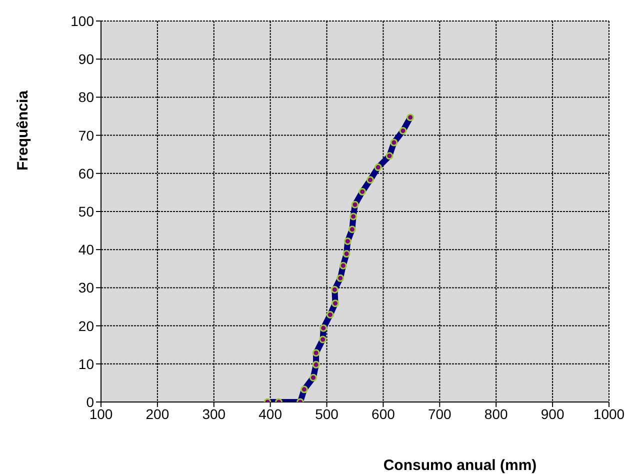 The height and width of the screenshot is (474, 630). I want to click on x-tick-label: 400, so click(270, 414).